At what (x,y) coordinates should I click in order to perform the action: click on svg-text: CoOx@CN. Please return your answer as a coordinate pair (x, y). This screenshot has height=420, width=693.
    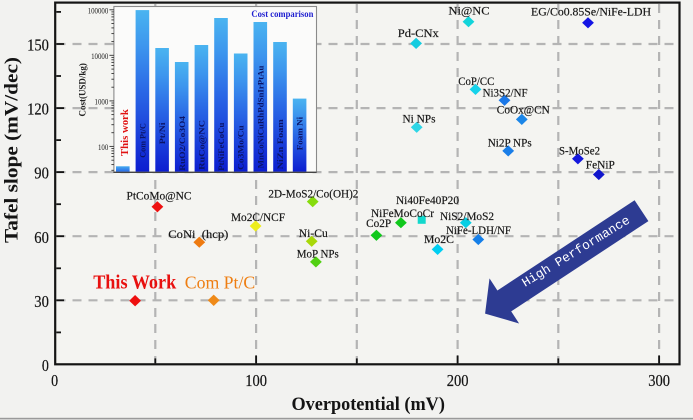
    Looking at the image, I should click on (524, 109).